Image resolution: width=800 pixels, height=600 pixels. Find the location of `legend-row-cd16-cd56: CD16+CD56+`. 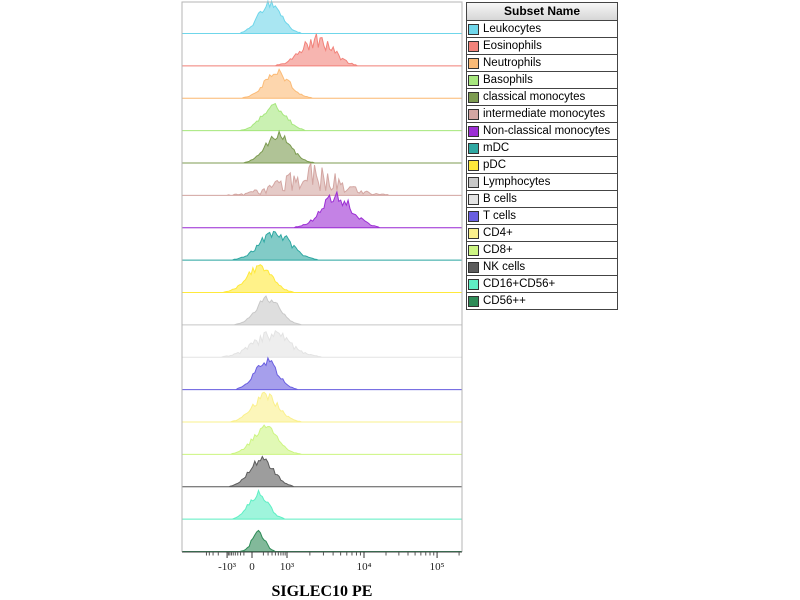

legend-row-cd16-cd56: CD16+CD56+ is located at coordinates (542, 284).